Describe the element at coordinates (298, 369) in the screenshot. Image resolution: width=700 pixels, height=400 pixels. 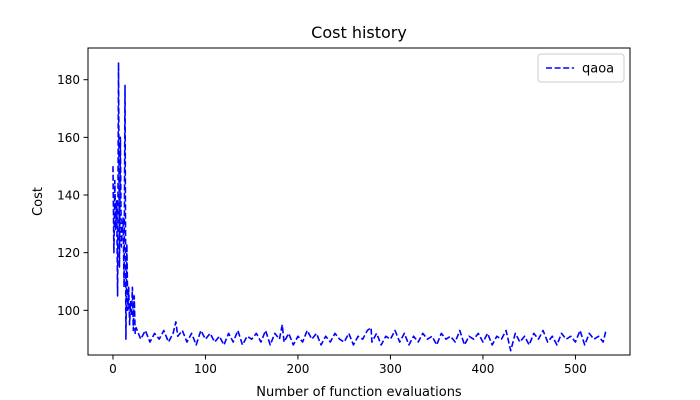
I see `x-tick-label: 200` at that location.